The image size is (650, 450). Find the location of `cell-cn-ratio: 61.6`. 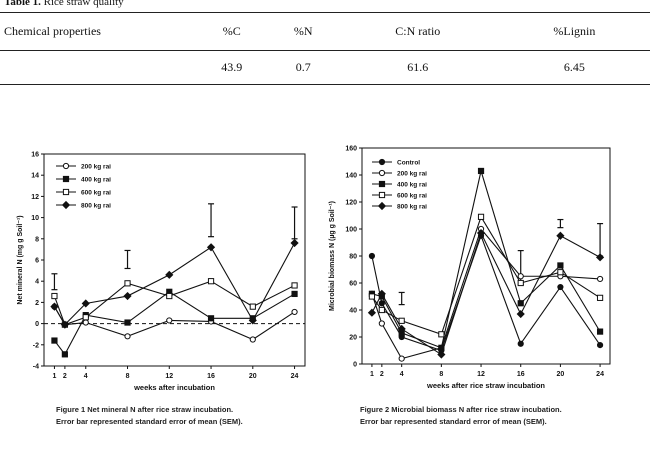

cell-cn-ratio: 61.6 is located at coordinates (418, 67).